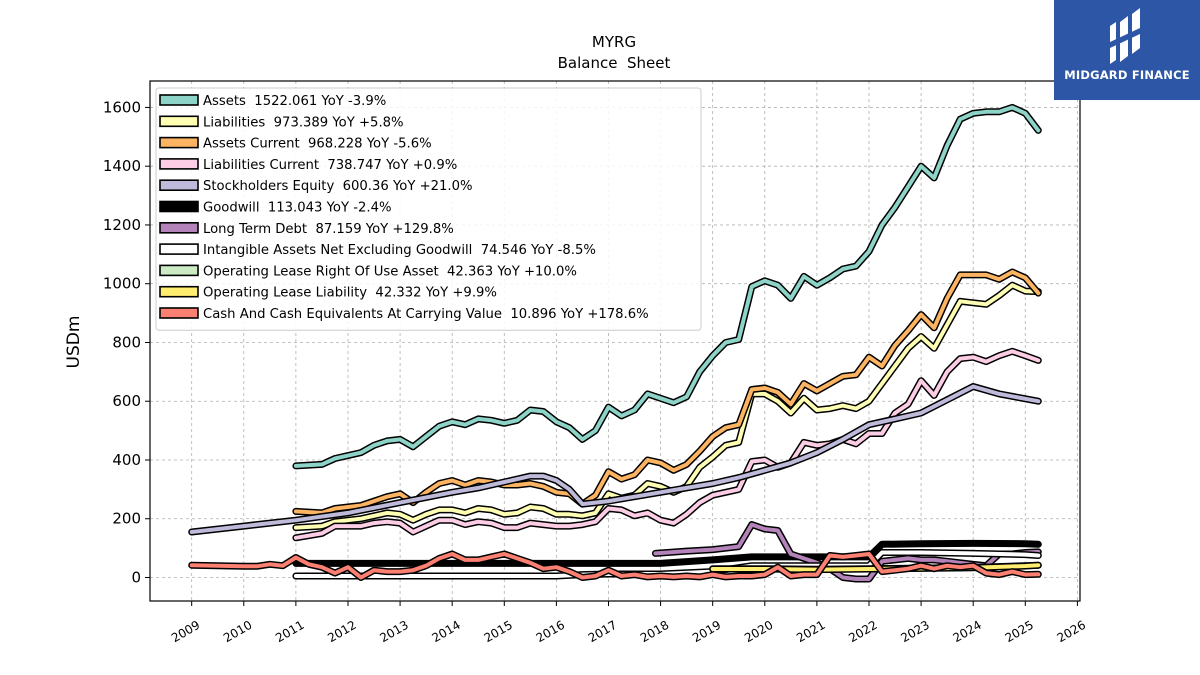  Describe the element at coordinates (317, 144) in the screenshot. I see `legend-label: Assets Current 968.228 YoY -5.6%` at that location.